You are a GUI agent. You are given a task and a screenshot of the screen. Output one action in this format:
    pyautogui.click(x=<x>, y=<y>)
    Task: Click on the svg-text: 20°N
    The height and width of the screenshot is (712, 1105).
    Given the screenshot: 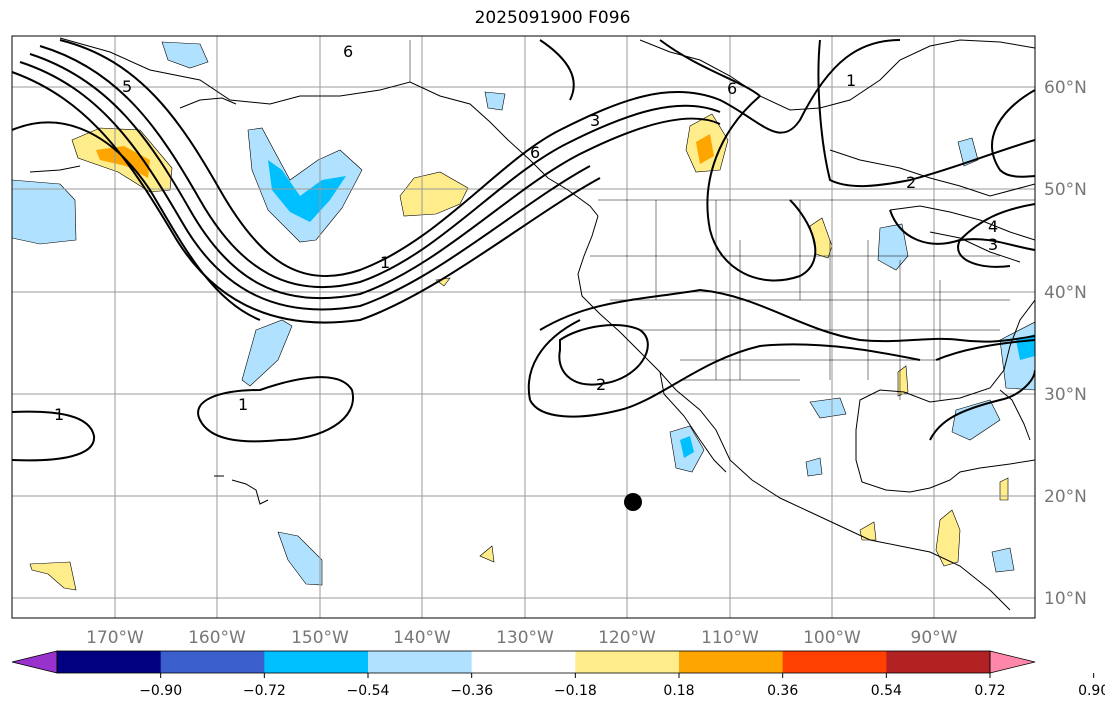 What is the action you would take?
    pyautogui.click(x=1065, y=497)
    